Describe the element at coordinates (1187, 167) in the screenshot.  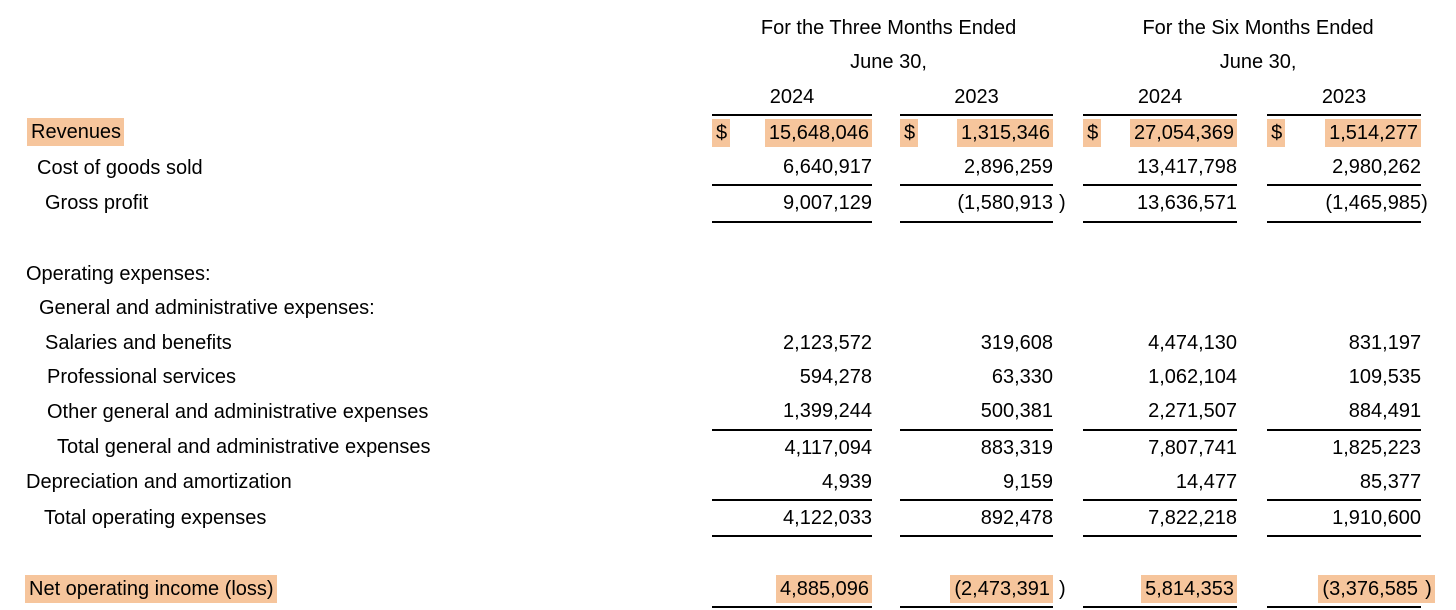
I see `amount-value: 13,417,798` at that location.